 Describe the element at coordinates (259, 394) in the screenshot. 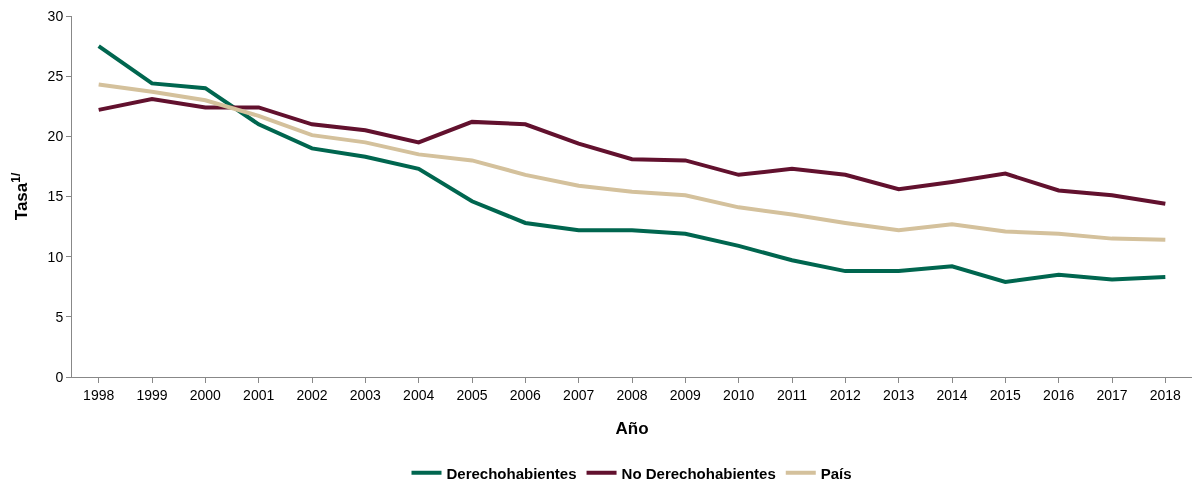

I see `x-tick-label: 2001` at that location.